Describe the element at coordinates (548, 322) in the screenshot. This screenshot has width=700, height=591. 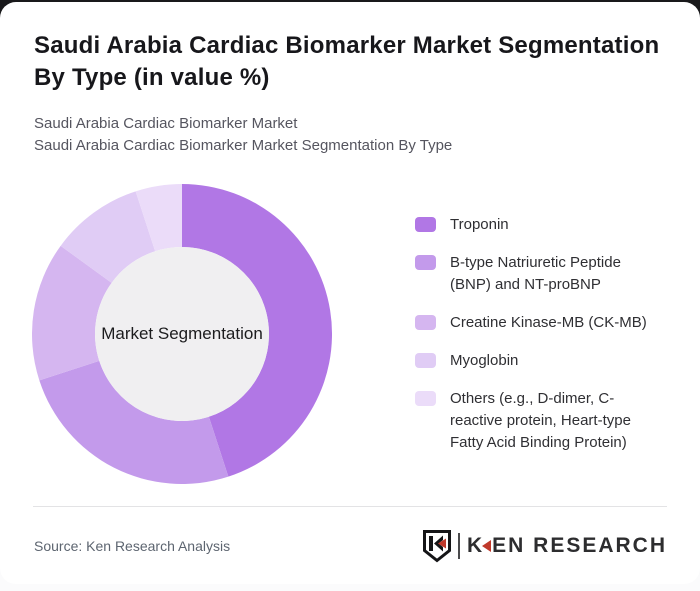
I see `legend-label: Creatine Kinase-MB (CK-MB)` at that location.